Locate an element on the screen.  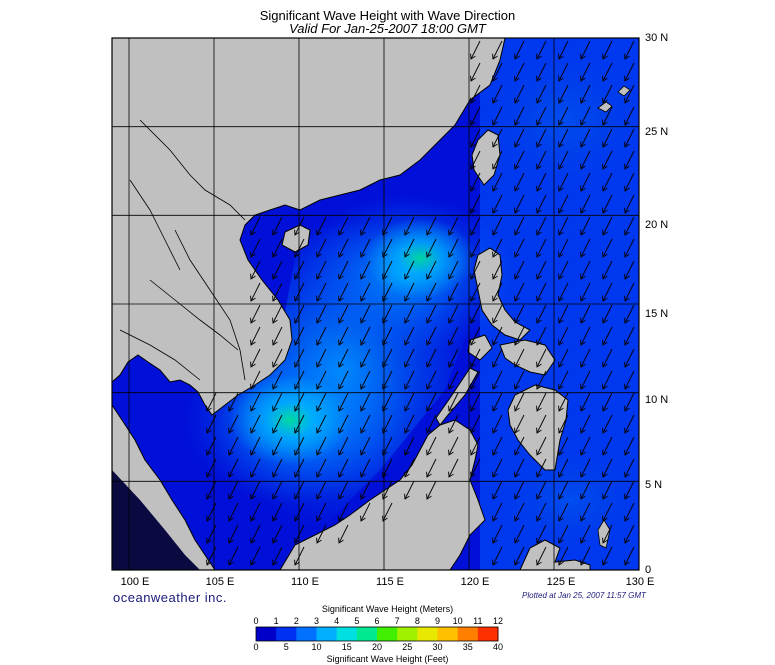
colorbar-meter-tick: 3 is located at coordinates (316, 621).